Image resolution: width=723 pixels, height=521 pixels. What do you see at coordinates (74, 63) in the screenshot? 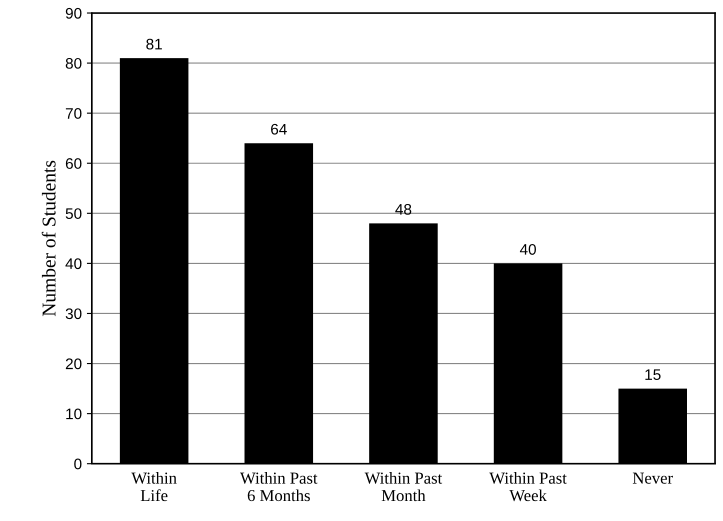
I see `y-tick-label: 80` at bounding box center [74, 63].